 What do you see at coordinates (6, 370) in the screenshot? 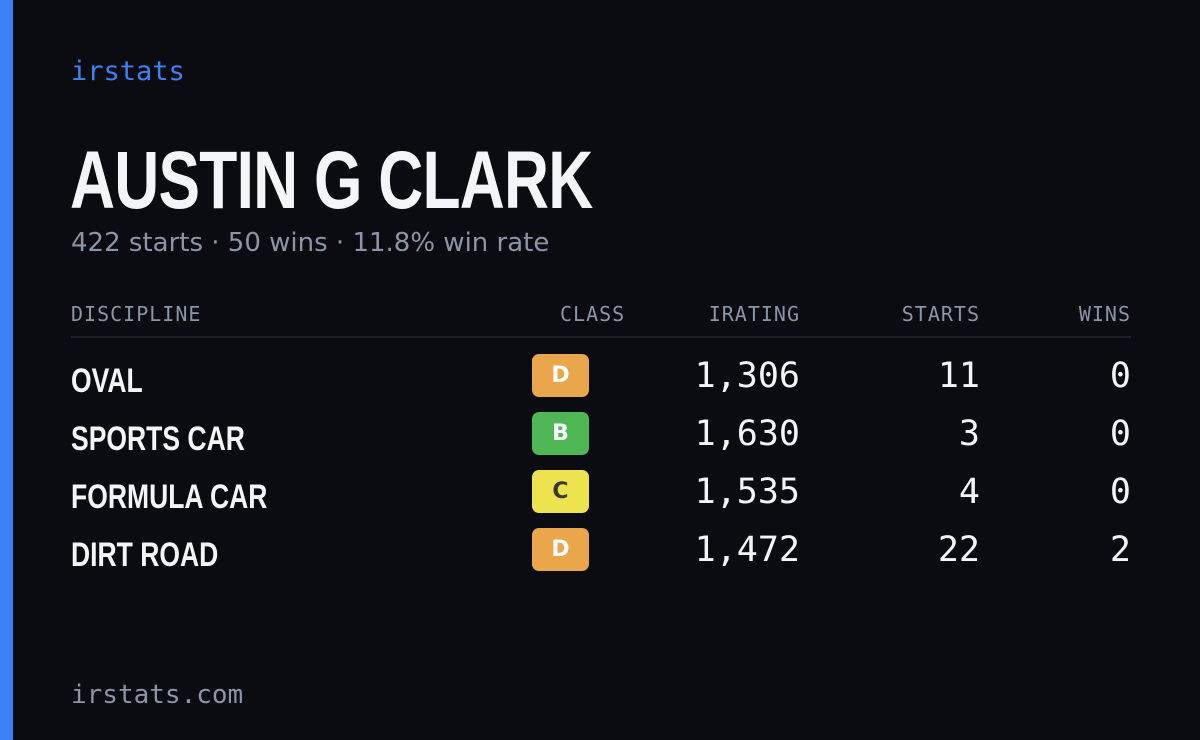
I see `accent-bar` at bounding box center [6, 370].